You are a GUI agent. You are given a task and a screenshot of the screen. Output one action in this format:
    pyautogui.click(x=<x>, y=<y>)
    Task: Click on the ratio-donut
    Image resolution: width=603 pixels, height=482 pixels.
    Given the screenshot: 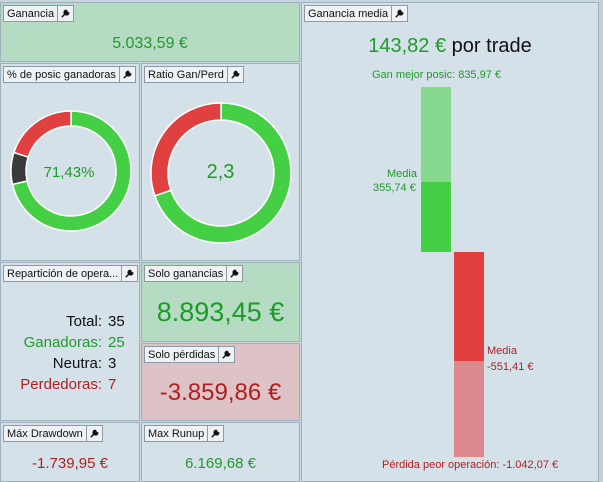 What is the action you would take?
    pyautogui.click(x=221, y=173)
    